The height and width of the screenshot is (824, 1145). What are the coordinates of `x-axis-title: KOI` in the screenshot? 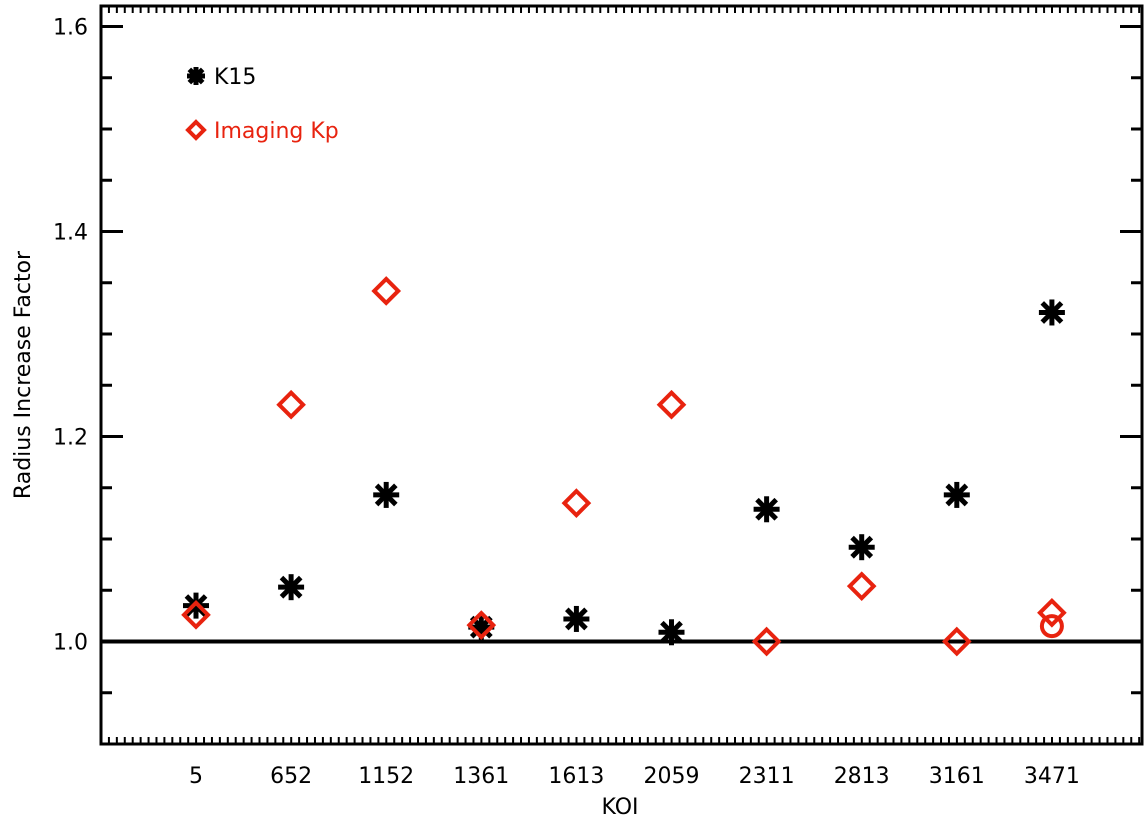 It's located at (619, 807).